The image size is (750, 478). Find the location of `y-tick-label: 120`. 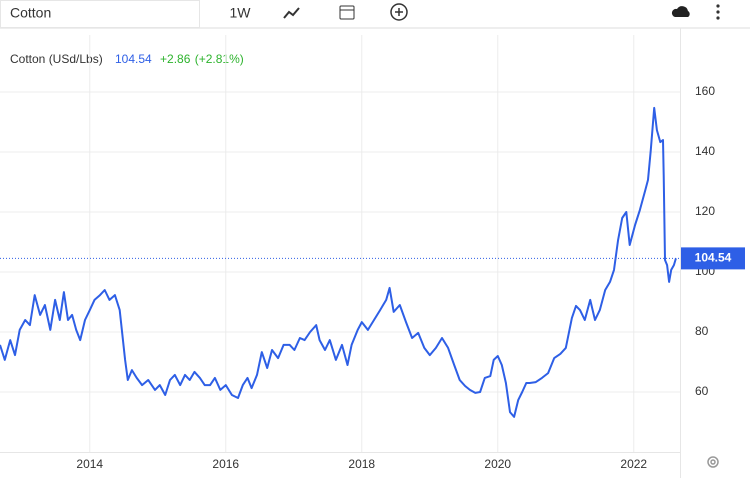

y-tick-label: 120 is located at coordinates (705, 211).